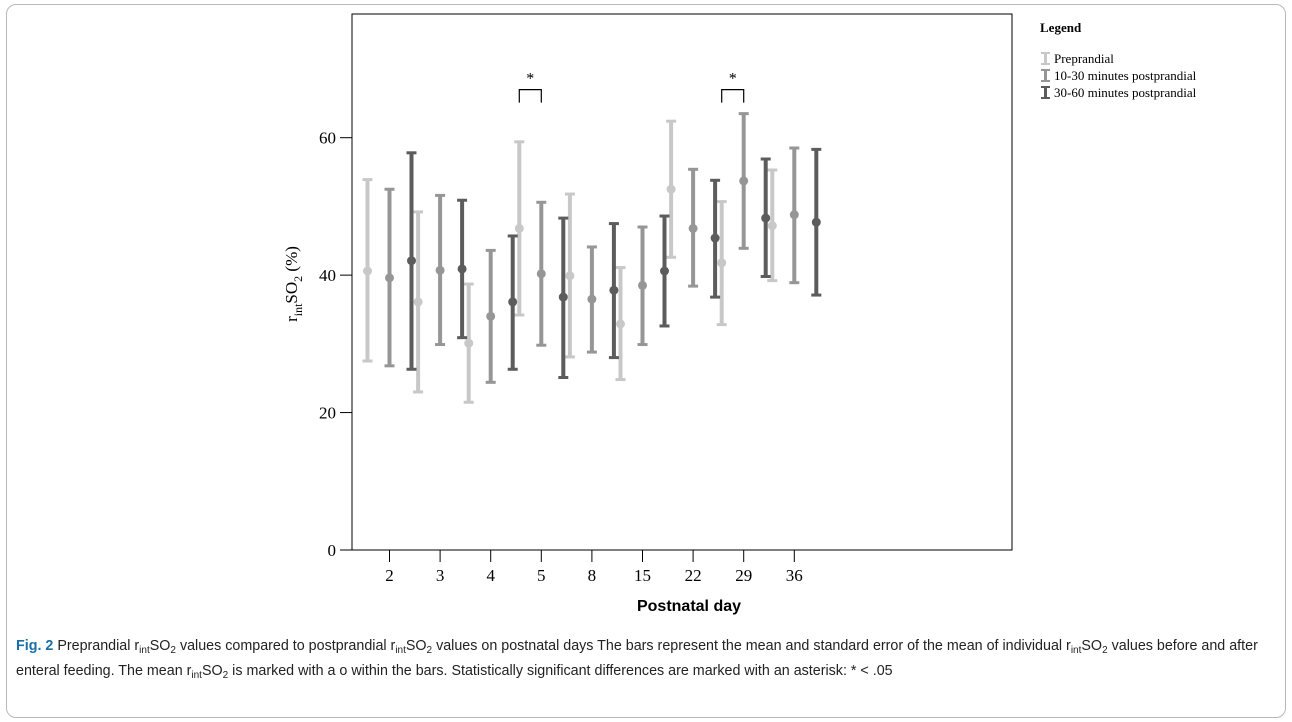 The width and height of the screenshot is (1292, 722). Describe the element at coordinates (693, 575) in the screenshot. I see `x-tick-label: 22` at that location.